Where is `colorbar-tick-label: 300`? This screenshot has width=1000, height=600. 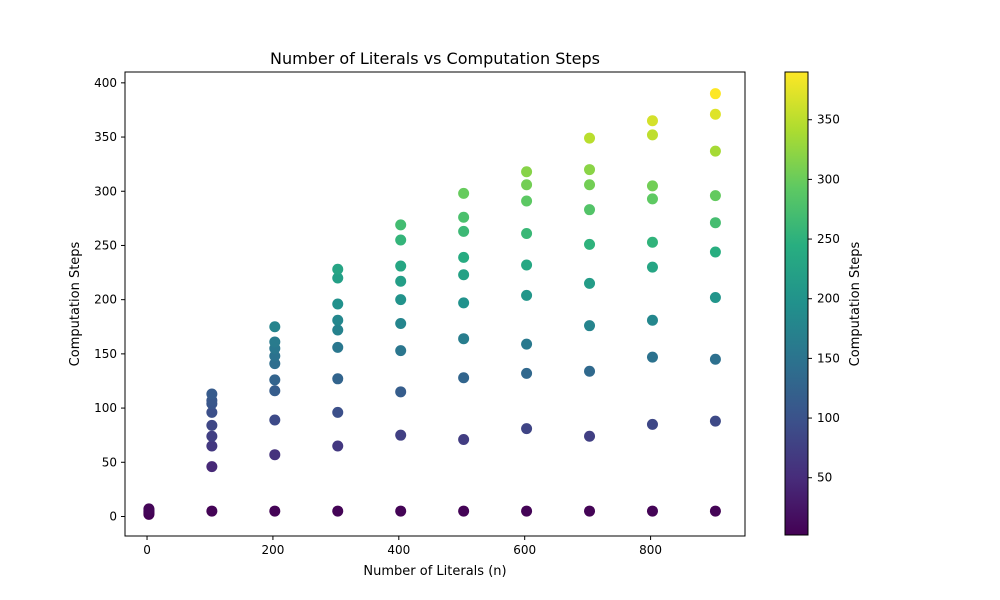
colorbar-tick-label: 300 is located at coordinates (828, 179).